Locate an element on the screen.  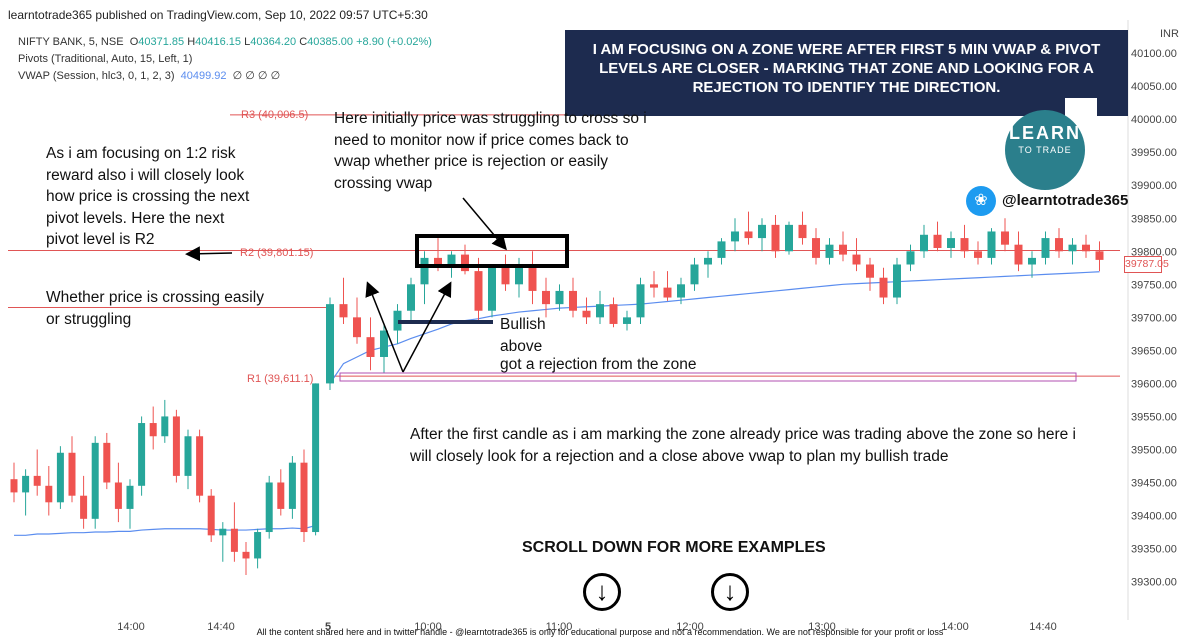
arrow-to-box is located at coordinates (484, 224).